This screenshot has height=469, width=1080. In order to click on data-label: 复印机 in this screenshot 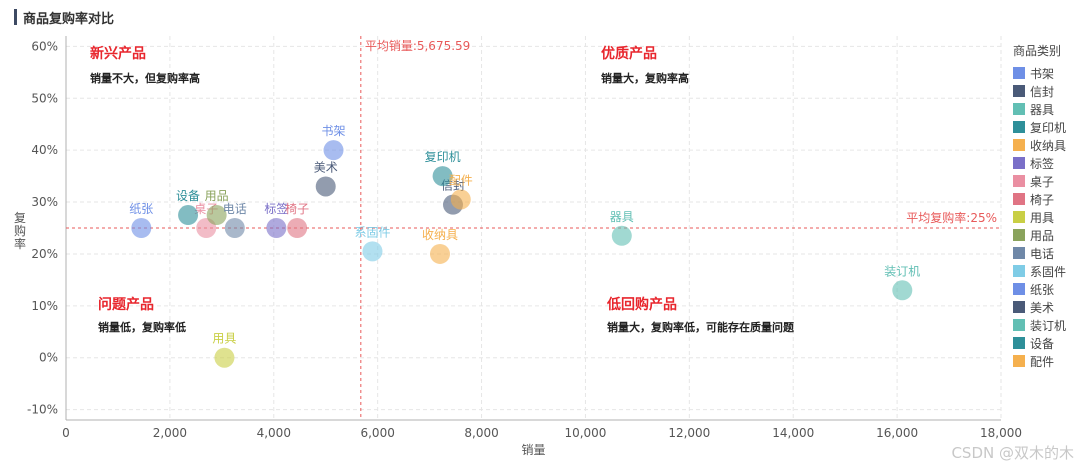, I will do `click(443, 157)`.